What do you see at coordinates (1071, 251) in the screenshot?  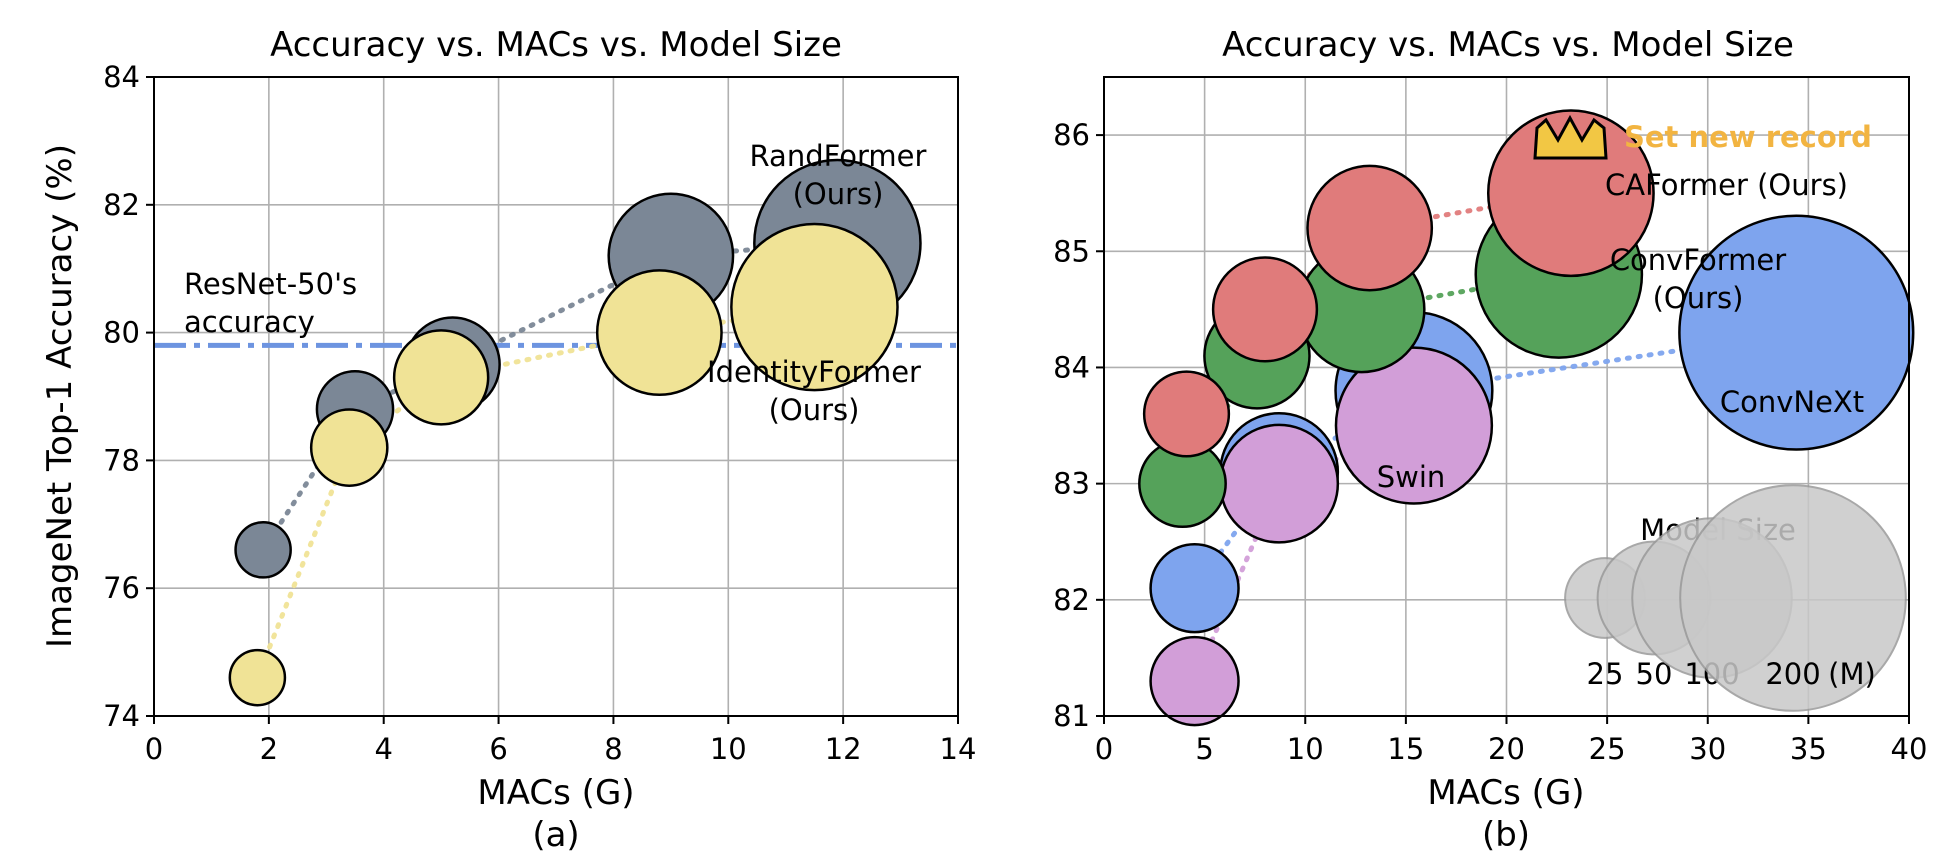 I see `panel-b-y-tick-label: 85` at bounding box center [1071, 251].